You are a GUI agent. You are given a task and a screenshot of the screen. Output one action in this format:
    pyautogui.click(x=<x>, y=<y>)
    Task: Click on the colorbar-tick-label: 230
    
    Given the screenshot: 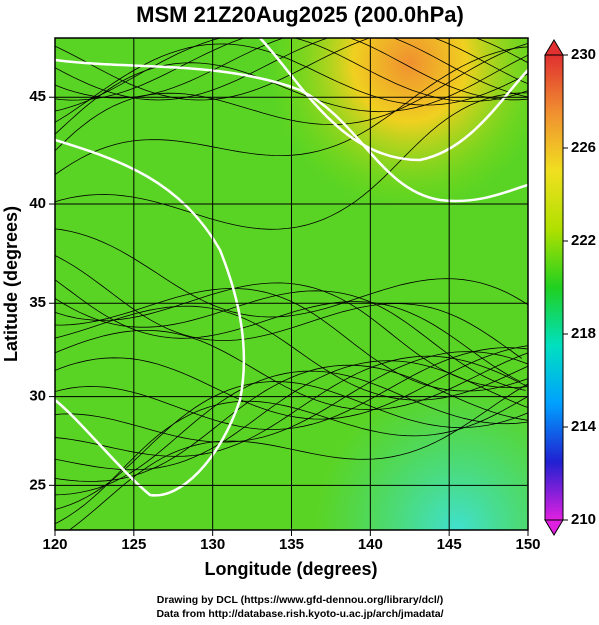 What is the action you would take?
    pyautogui.click(x=583, y=54)
    